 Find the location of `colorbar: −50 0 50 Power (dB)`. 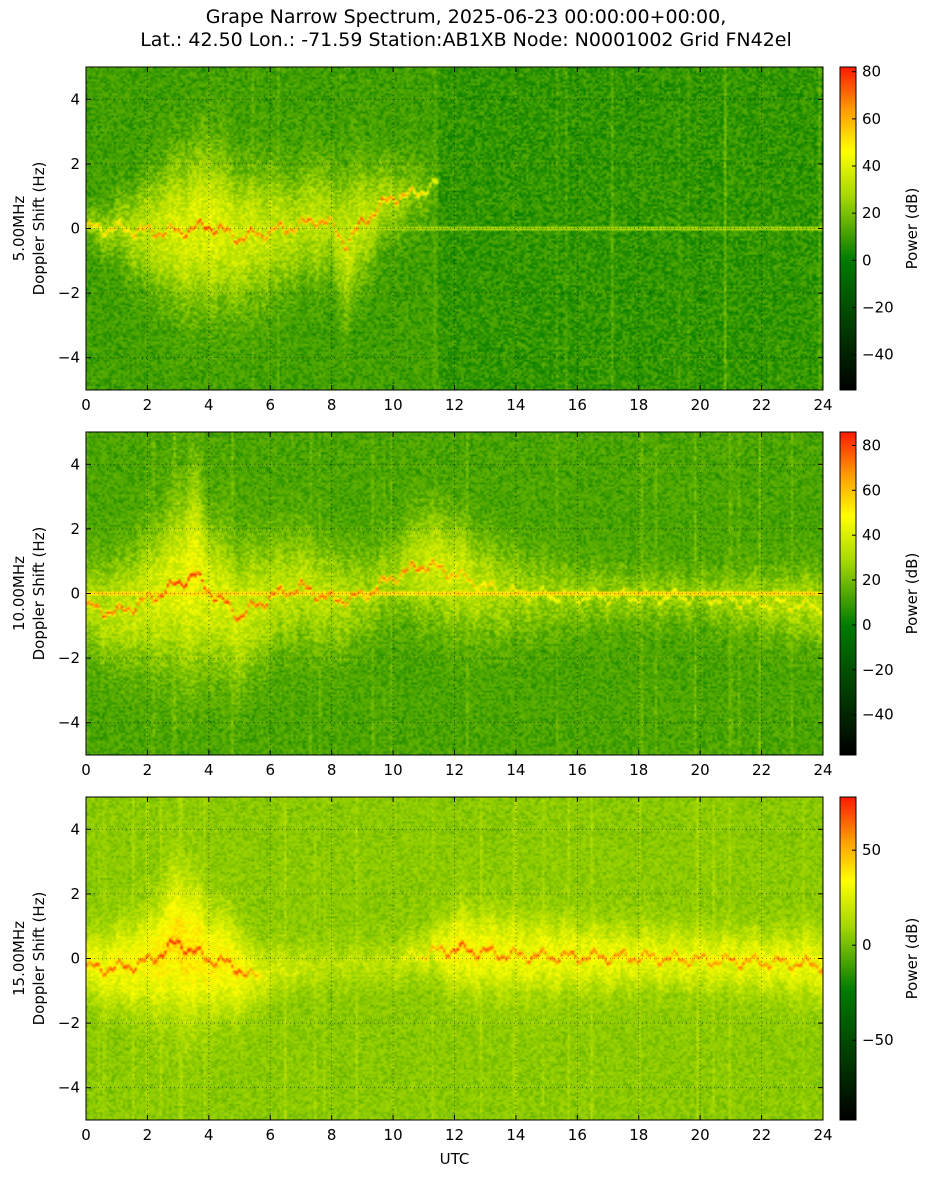

colorbar: −50 0 50 Power (dB) is located at coordinates (880, 958).